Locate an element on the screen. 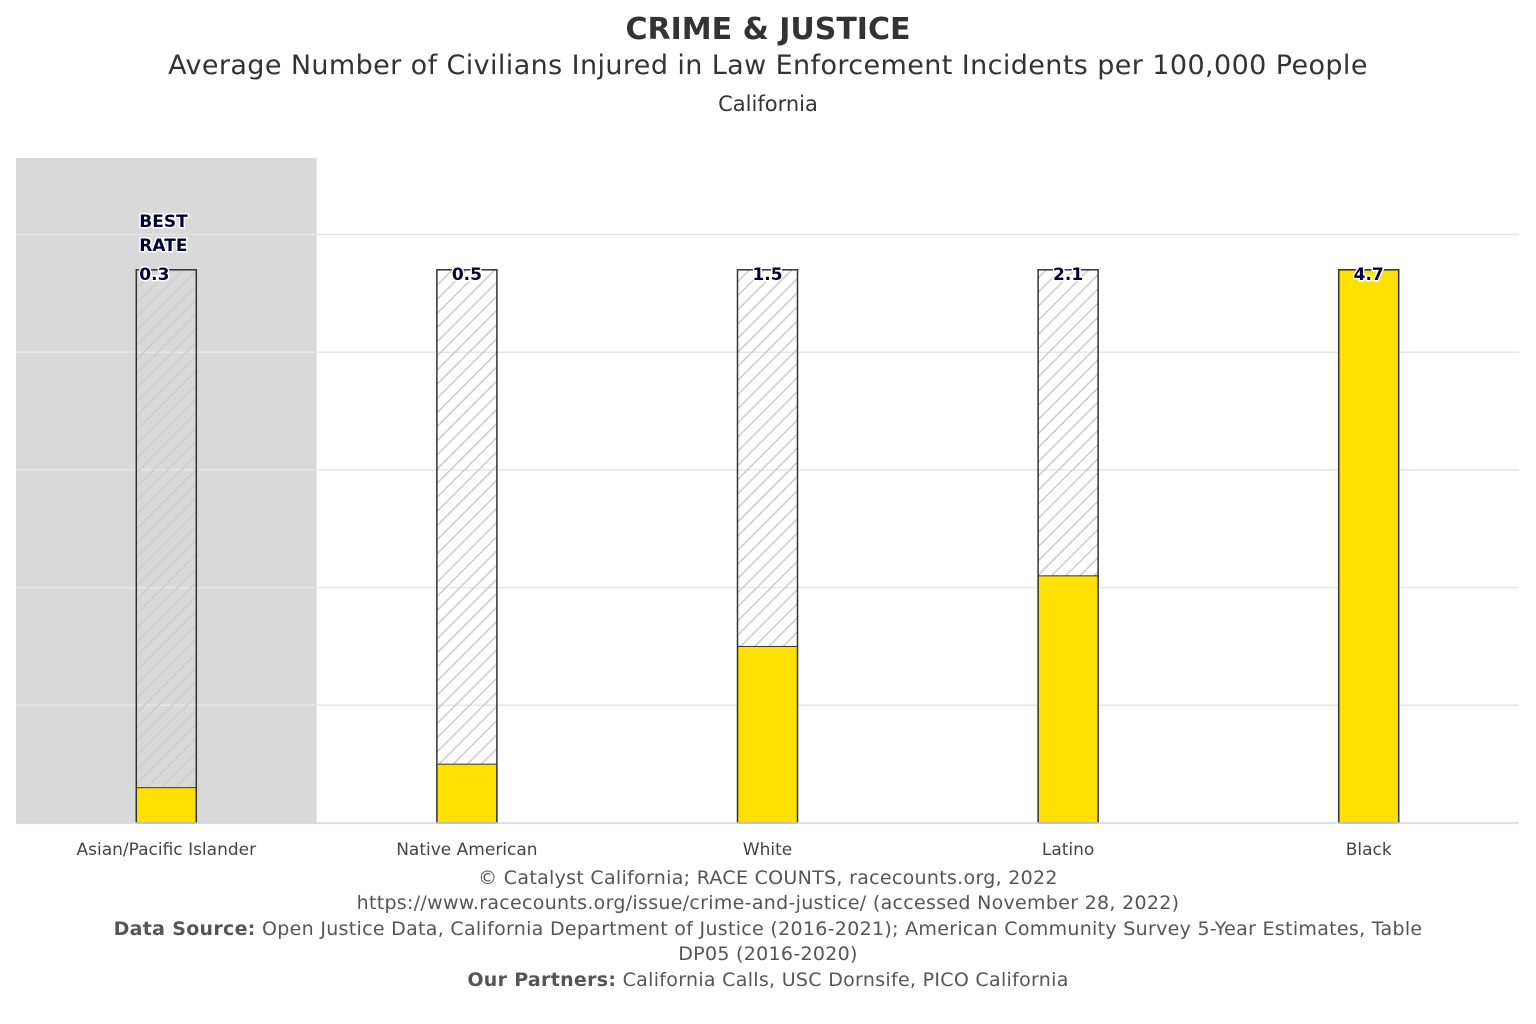  footer-source-label: Data Source: is located at coordinates (184, 929).